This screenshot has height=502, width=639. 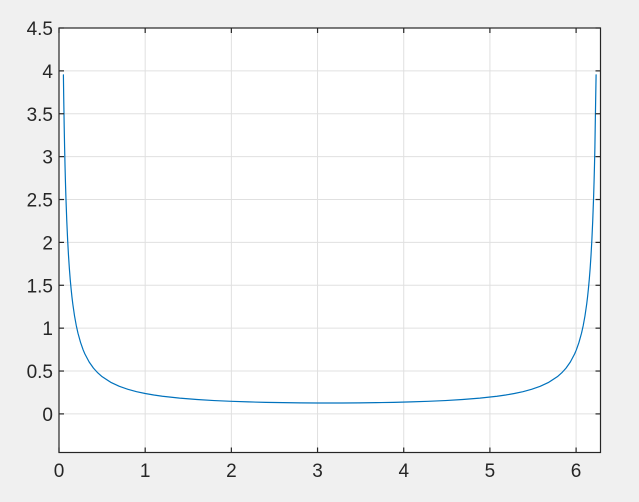 I want to click on y-tick-label: 4.5, so click(x=40, y=29).